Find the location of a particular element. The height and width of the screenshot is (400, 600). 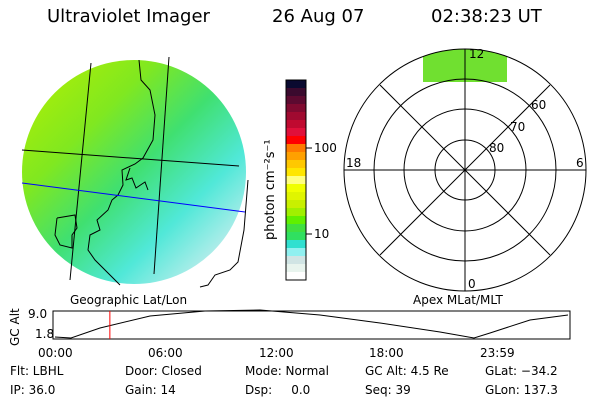

xtick-0600: 06:00 is located at coordinates (165, 353).